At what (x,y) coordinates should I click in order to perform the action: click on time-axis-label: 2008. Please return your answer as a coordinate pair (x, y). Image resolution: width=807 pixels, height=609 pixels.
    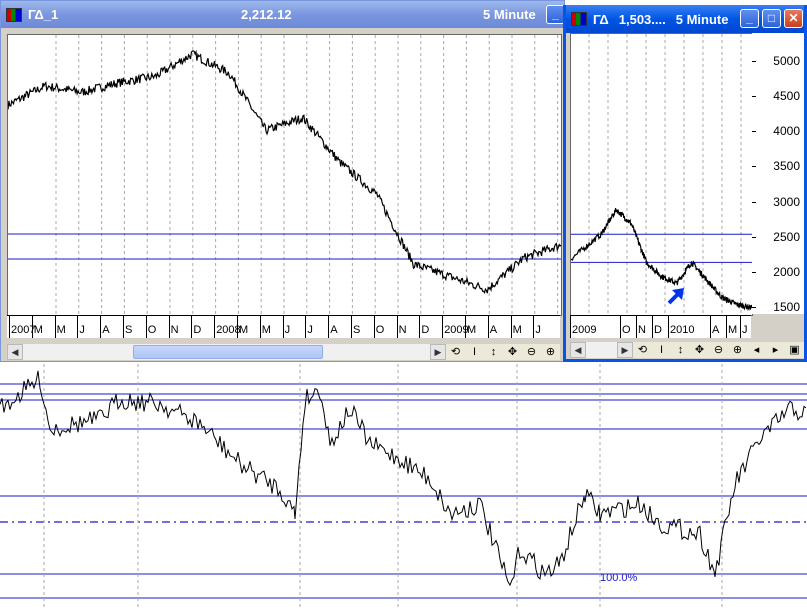
    Looking at the image, I should click on (228, 330).